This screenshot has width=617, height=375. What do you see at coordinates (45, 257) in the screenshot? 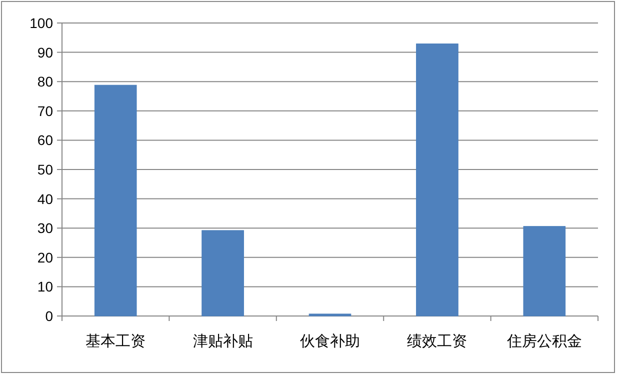
I see `y-tick-label: 20` at bounding box center [45, 257].